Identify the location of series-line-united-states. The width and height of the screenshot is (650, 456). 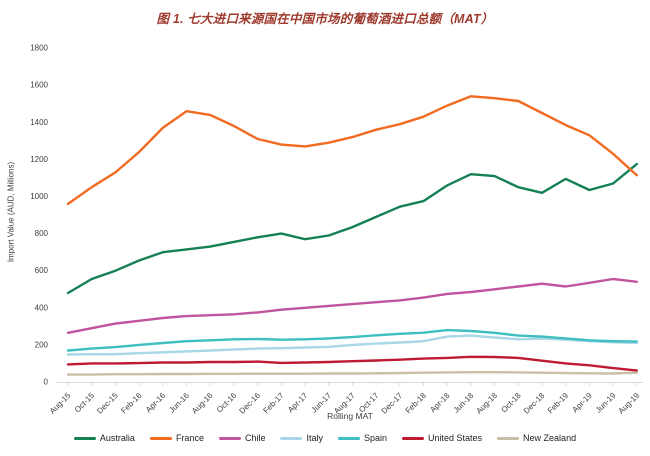
(352, 363).